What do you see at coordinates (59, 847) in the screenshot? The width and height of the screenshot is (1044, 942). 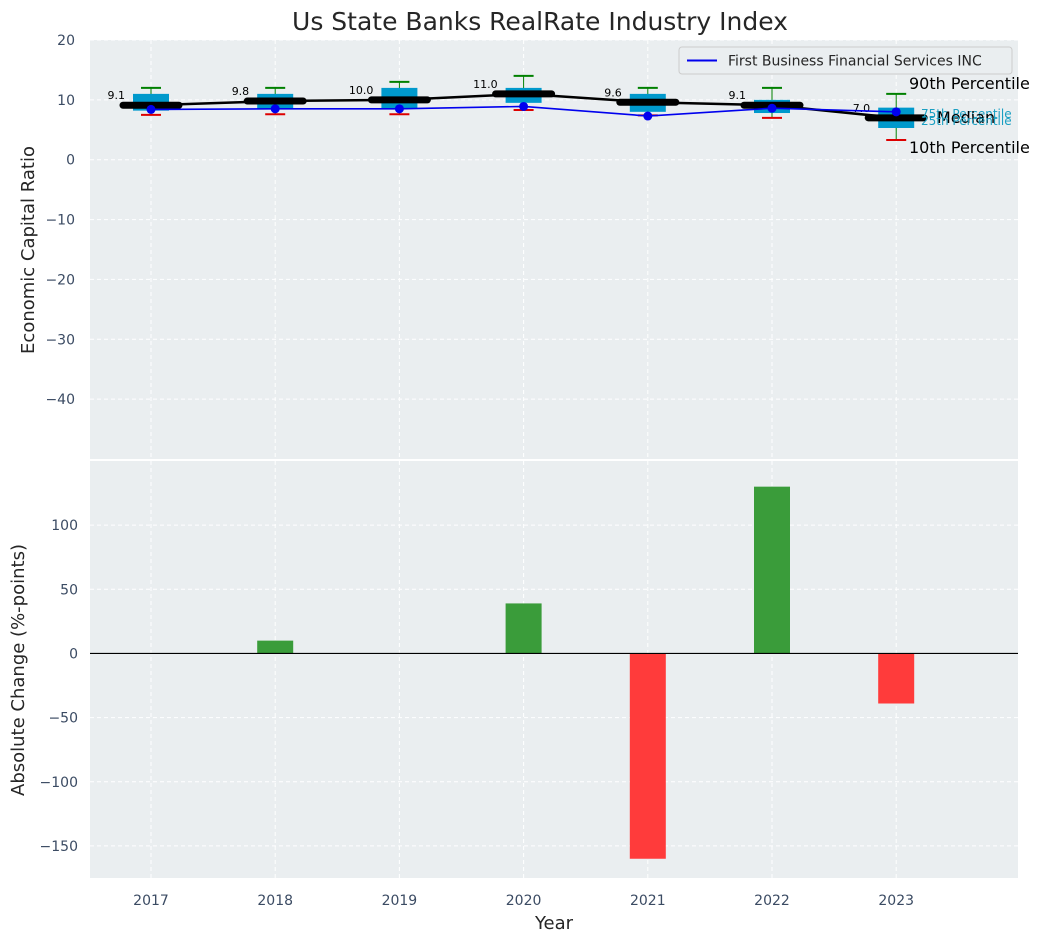 I see `bottom-y-tick-label: −150` at bounding box center [59, 847].